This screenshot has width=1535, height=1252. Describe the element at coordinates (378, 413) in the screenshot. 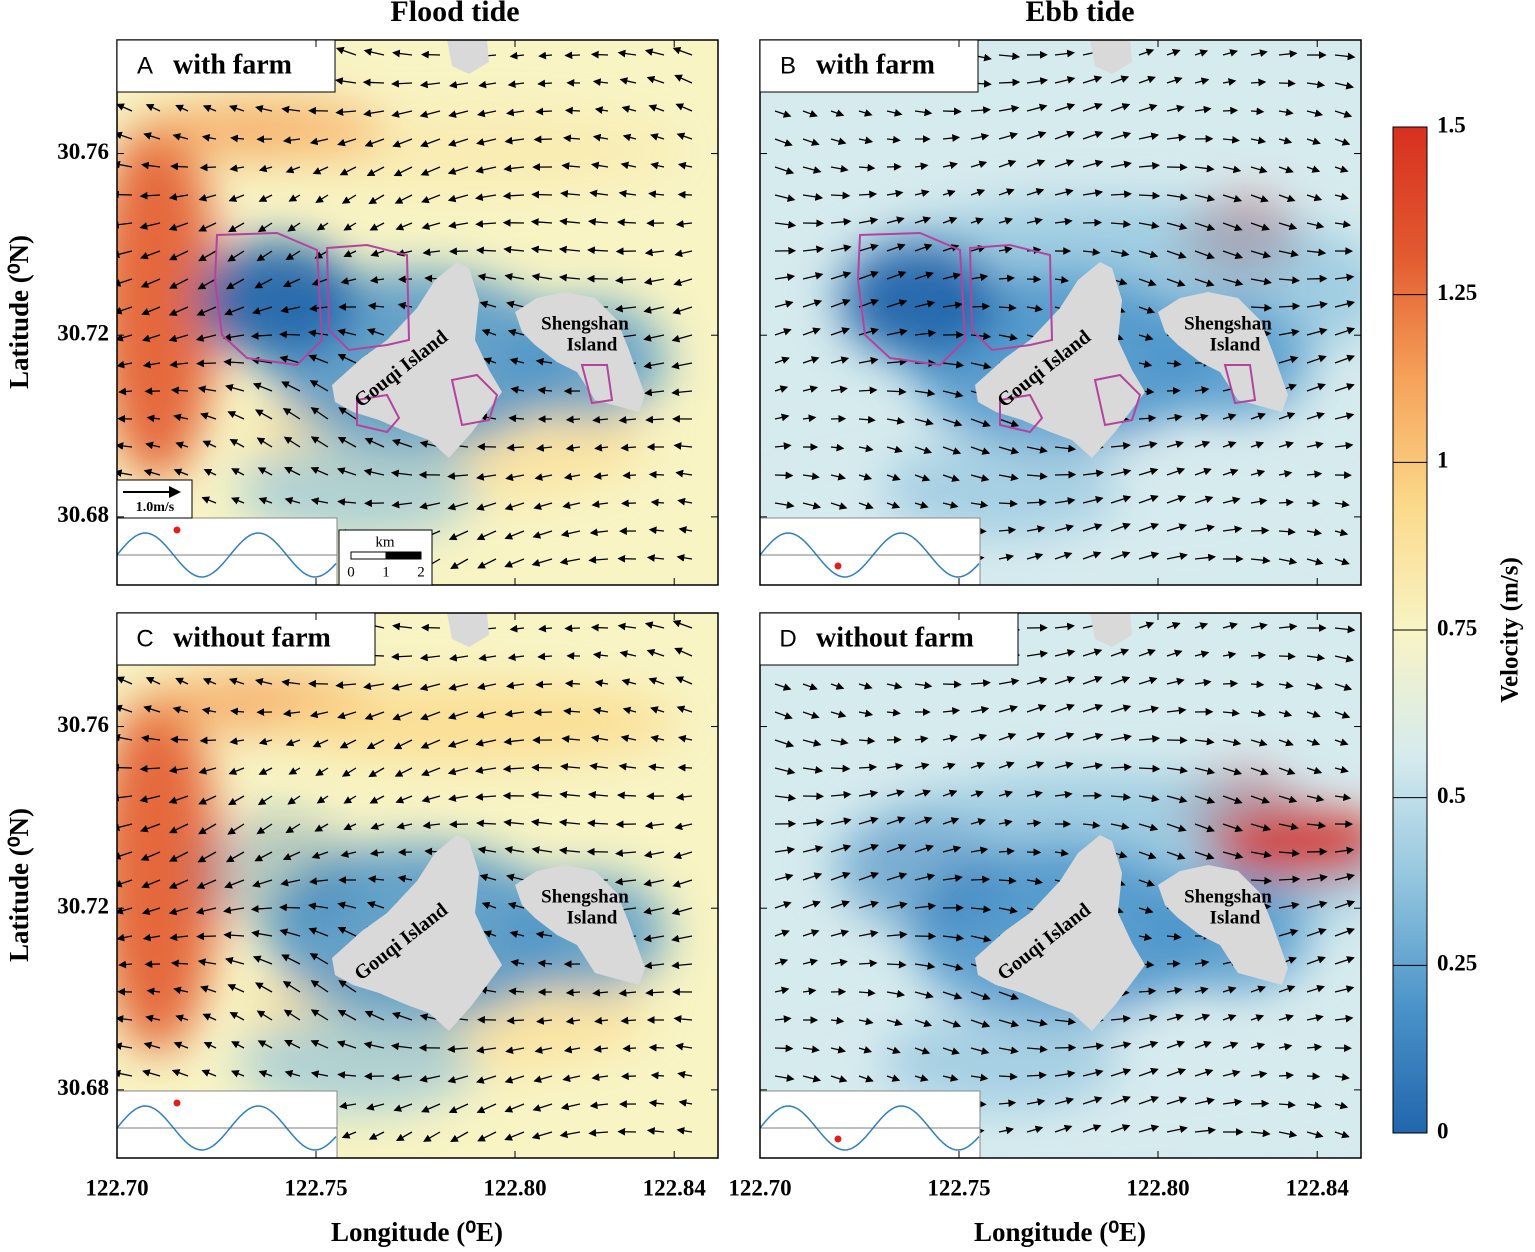

I see `farm-outline` at that location.